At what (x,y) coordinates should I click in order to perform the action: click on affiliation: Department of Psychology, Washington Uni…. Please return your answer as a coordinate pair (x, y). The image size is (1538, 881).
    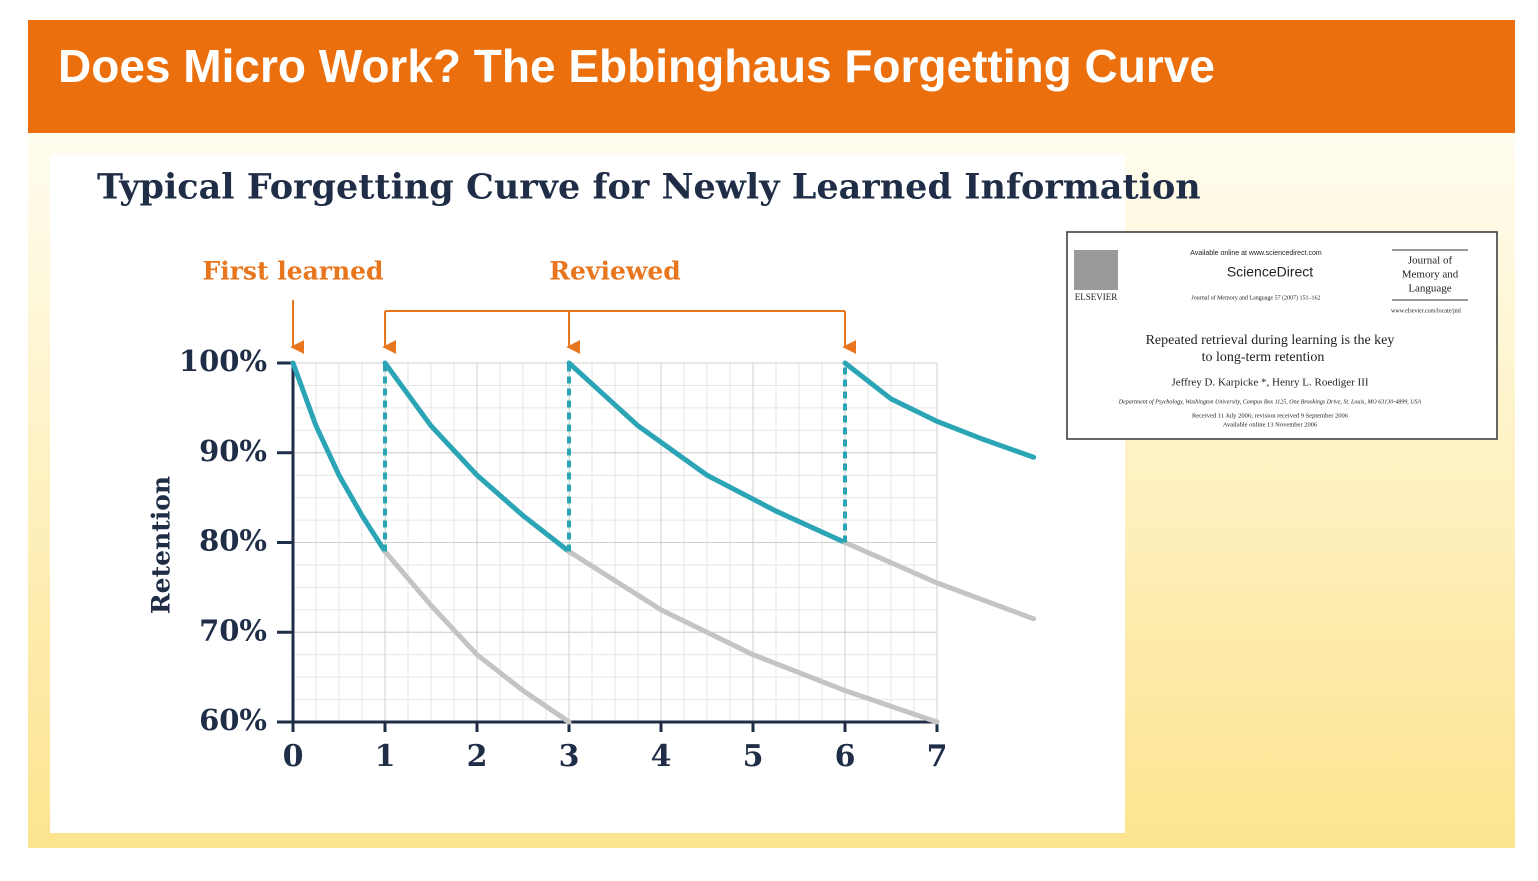
    Looking at the image, I should click on (1270, 401).